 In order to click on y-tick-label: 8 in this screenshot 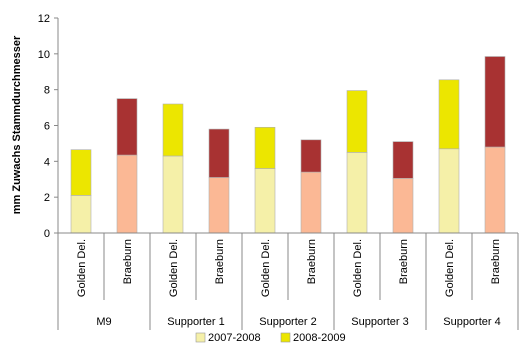, I will do `click(47, 91)`.